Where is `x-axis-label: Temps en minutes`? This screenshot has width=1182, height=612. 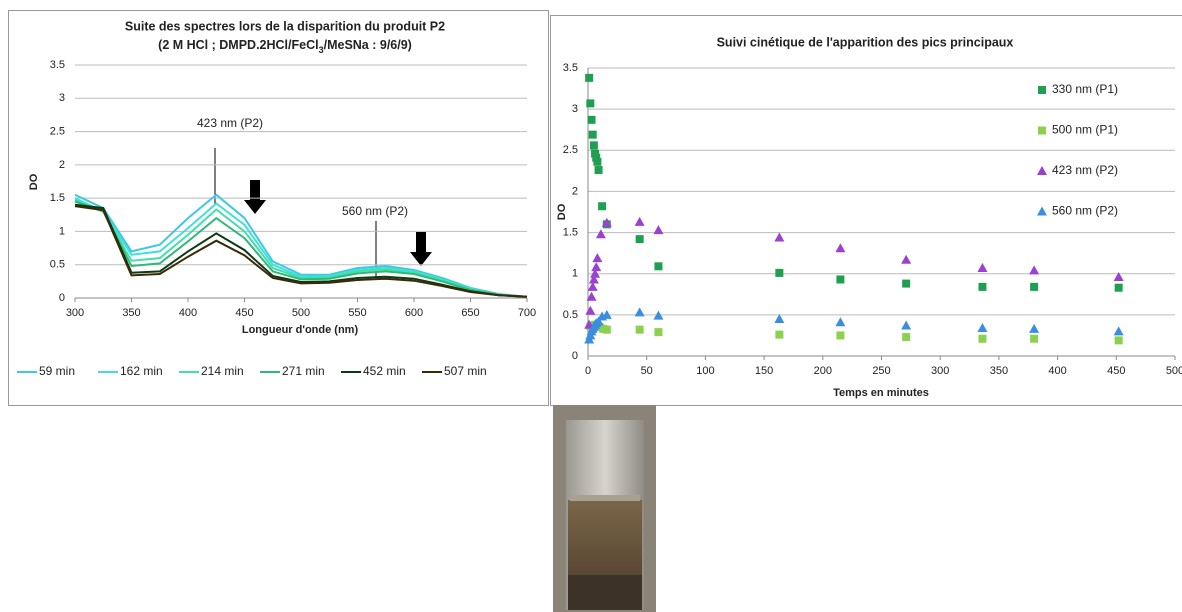
x-axis-label: Temps en minutes is located at coordinates (881, 393).